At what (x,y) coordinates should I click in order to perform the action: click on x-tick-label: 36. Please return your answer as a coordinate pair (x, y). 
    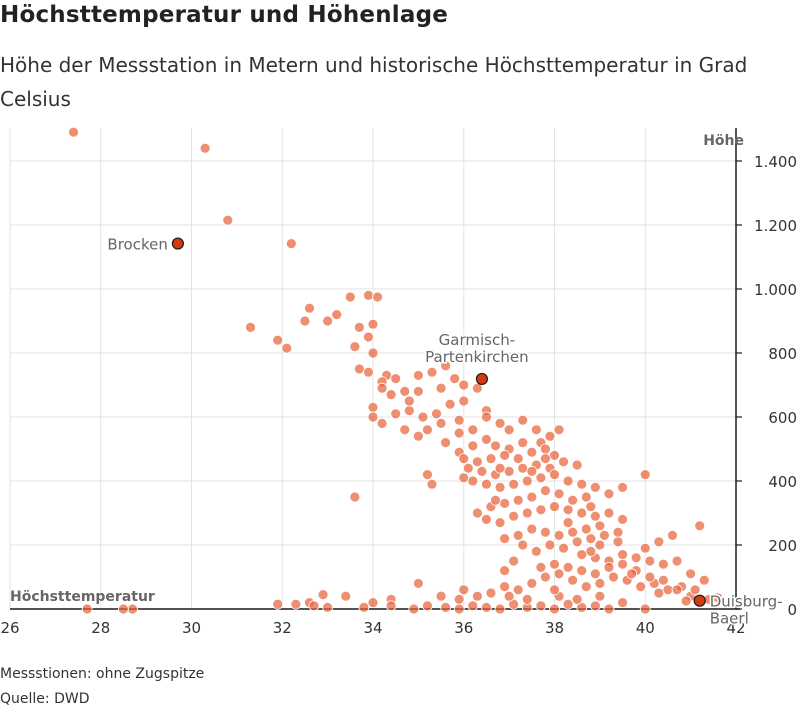
    Looking at the image, I should click on (463, 628).